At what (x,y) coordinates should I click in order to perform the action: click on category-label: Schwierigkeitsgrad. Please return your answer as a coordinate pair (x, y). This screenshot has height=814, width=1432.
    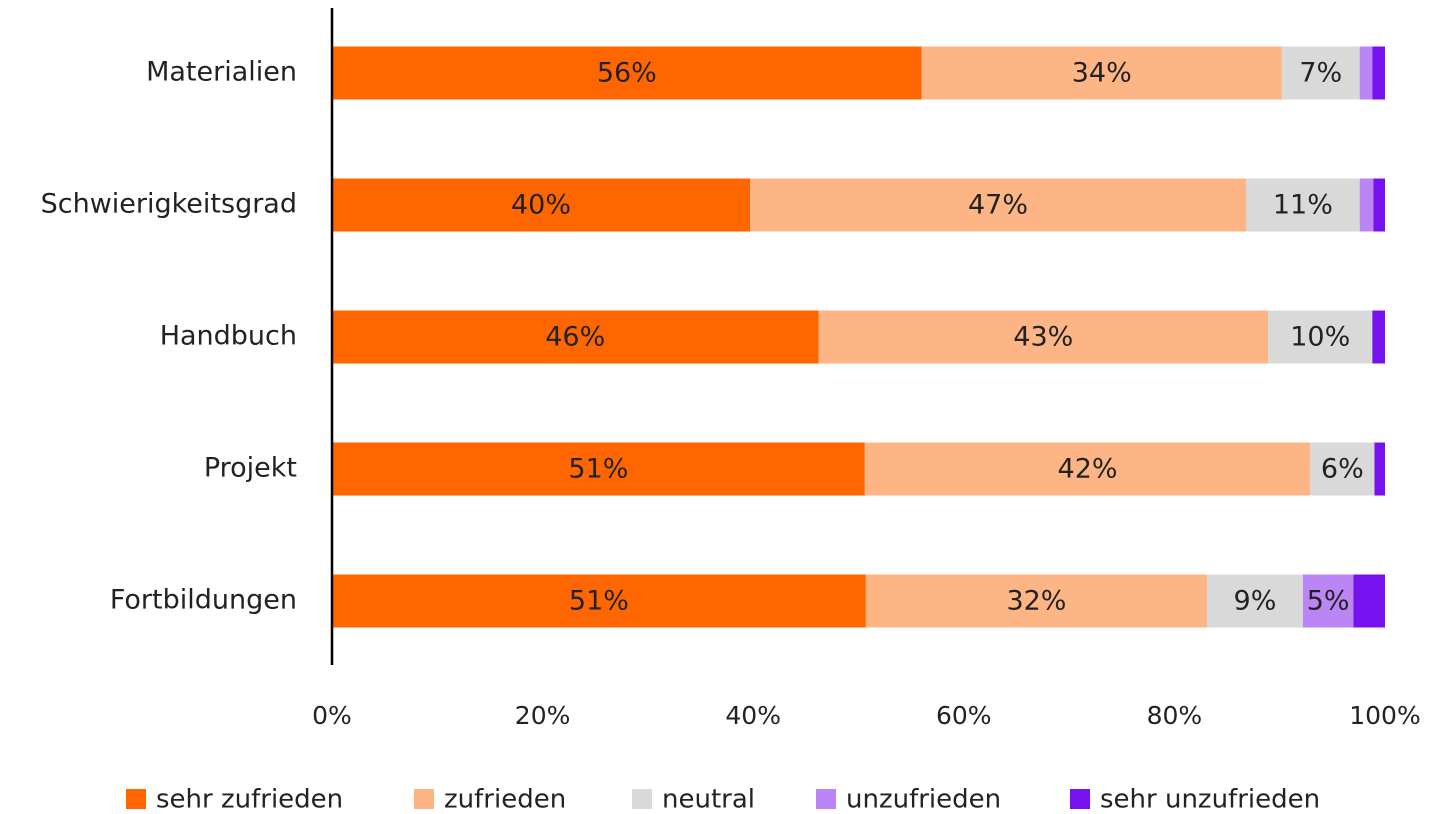
    Looking at the image, I should click on (169, 204).